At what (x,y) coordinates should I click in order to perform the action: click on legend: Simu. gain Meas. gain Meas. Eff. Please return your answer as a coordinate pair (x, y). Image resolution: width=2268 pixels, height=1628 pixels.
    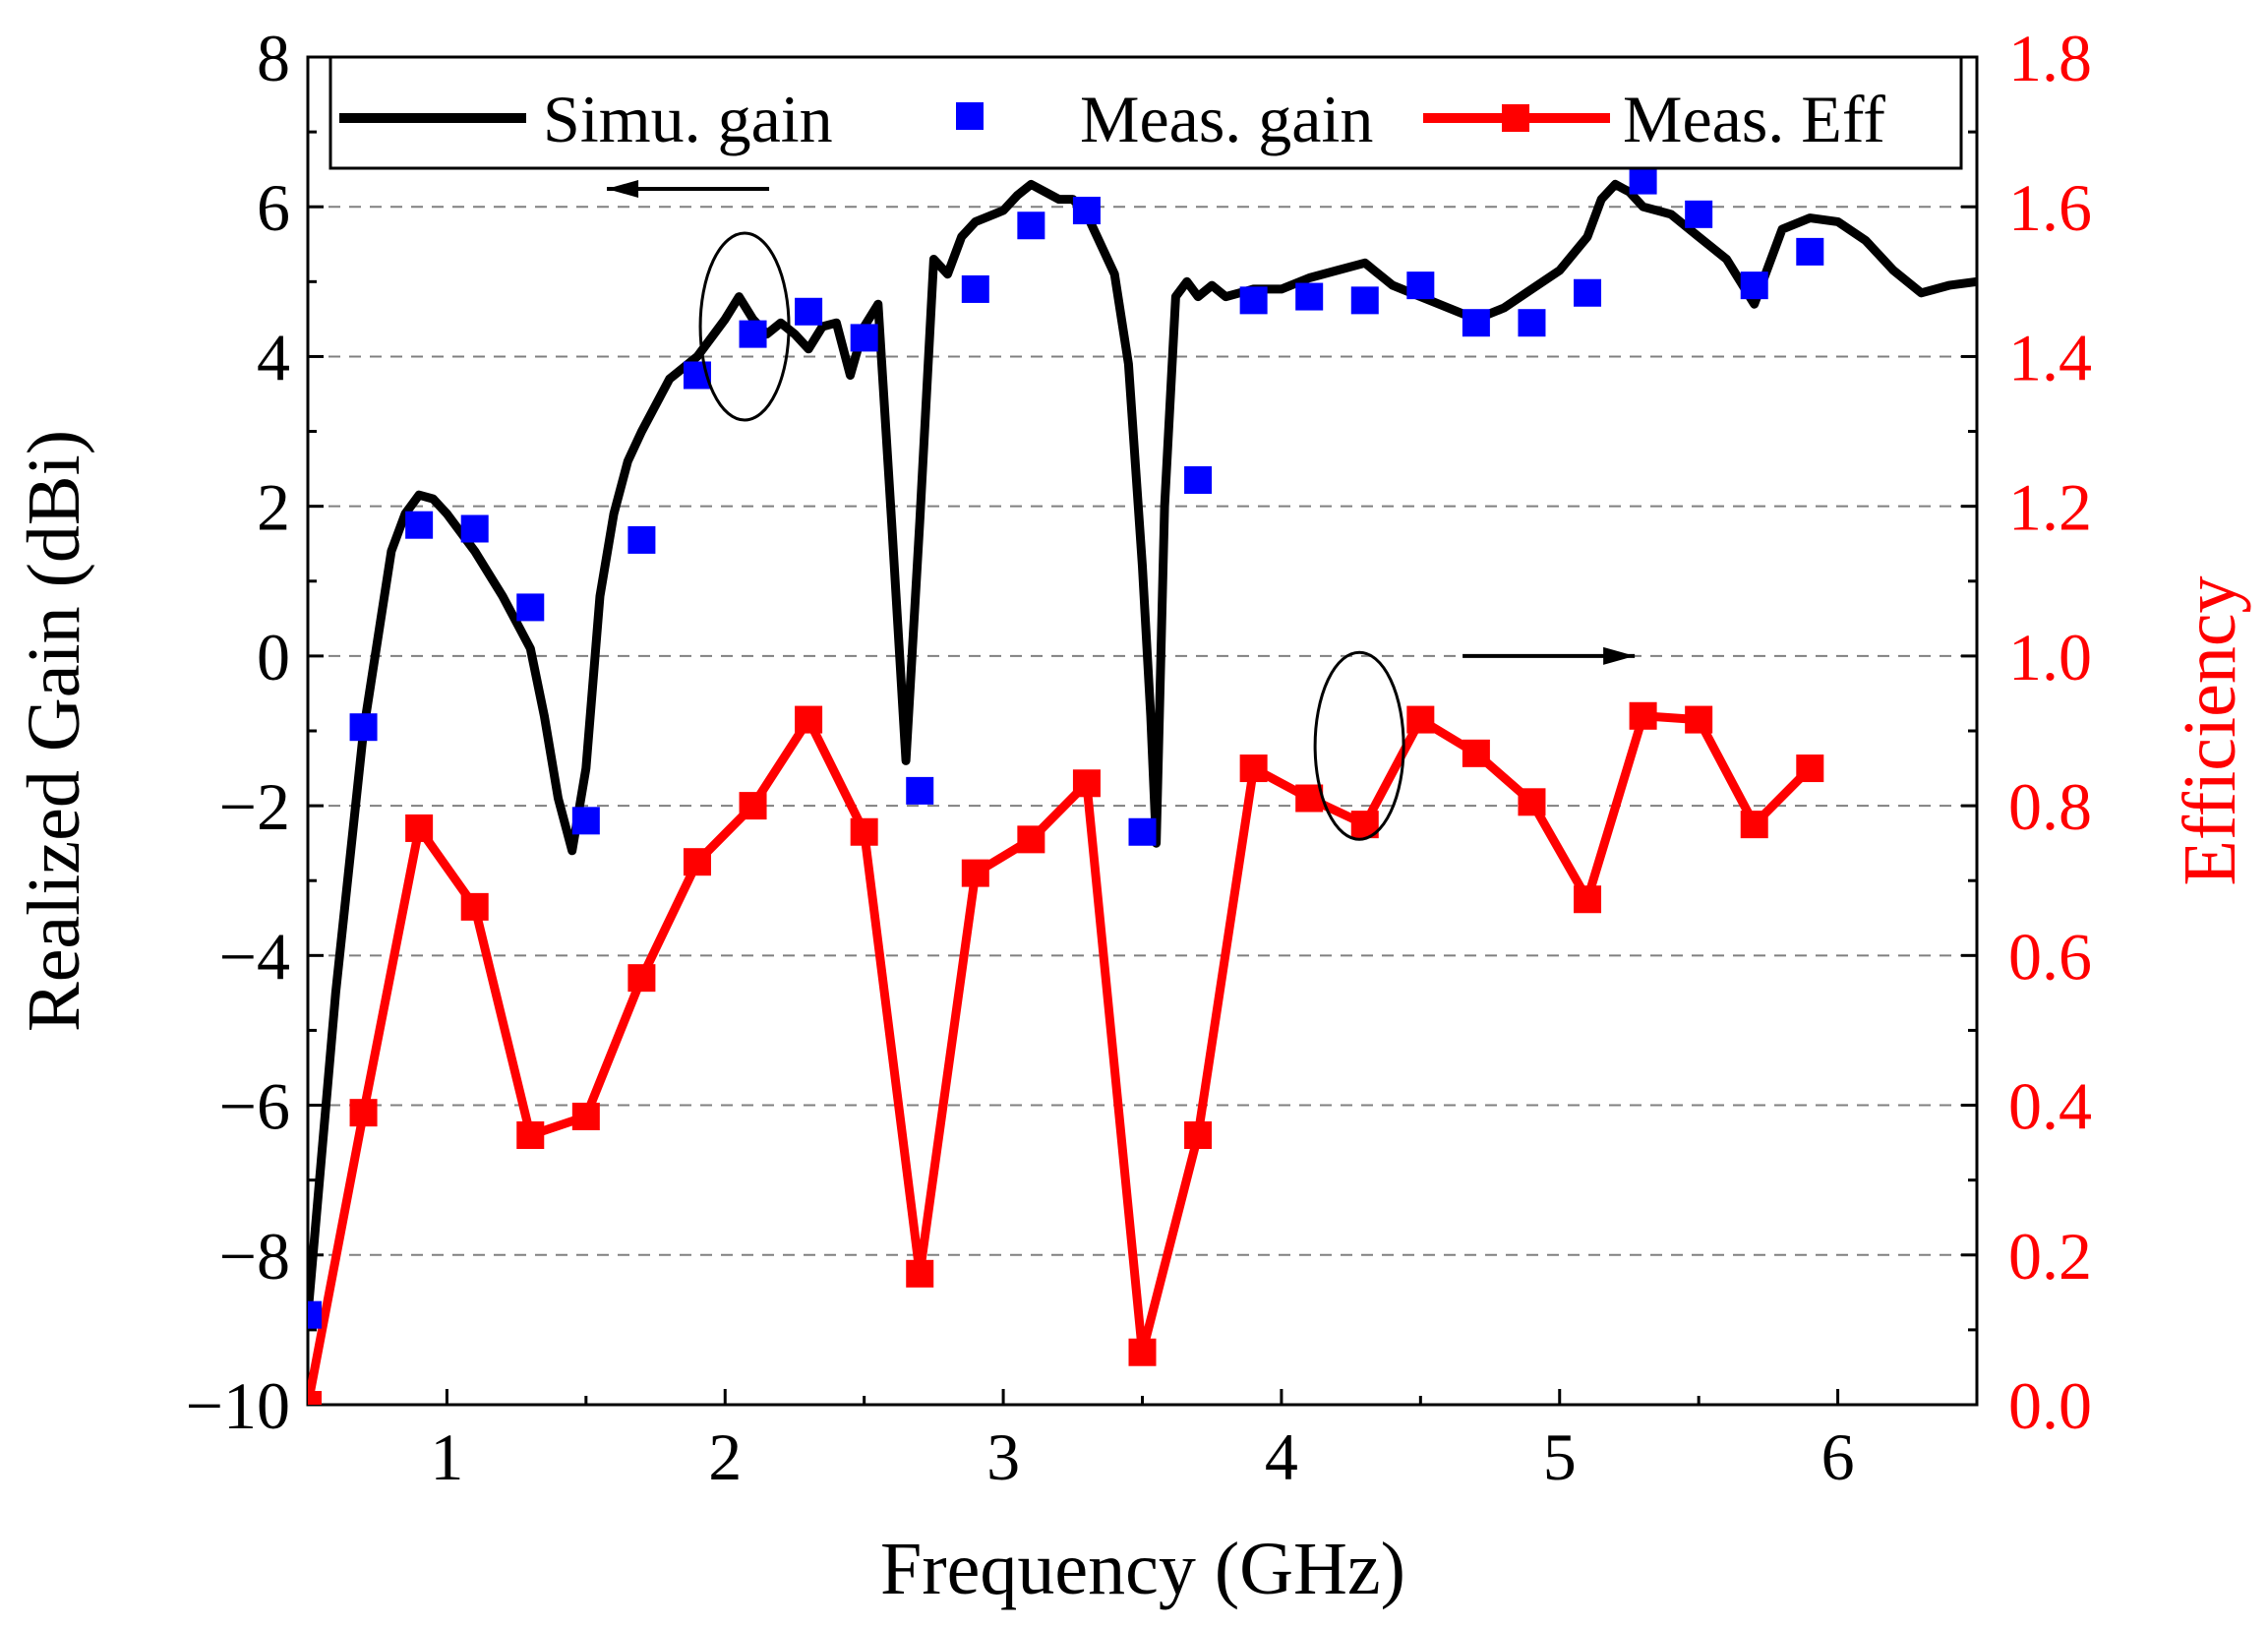
    Looking at the image, I should click on (1145, 112).